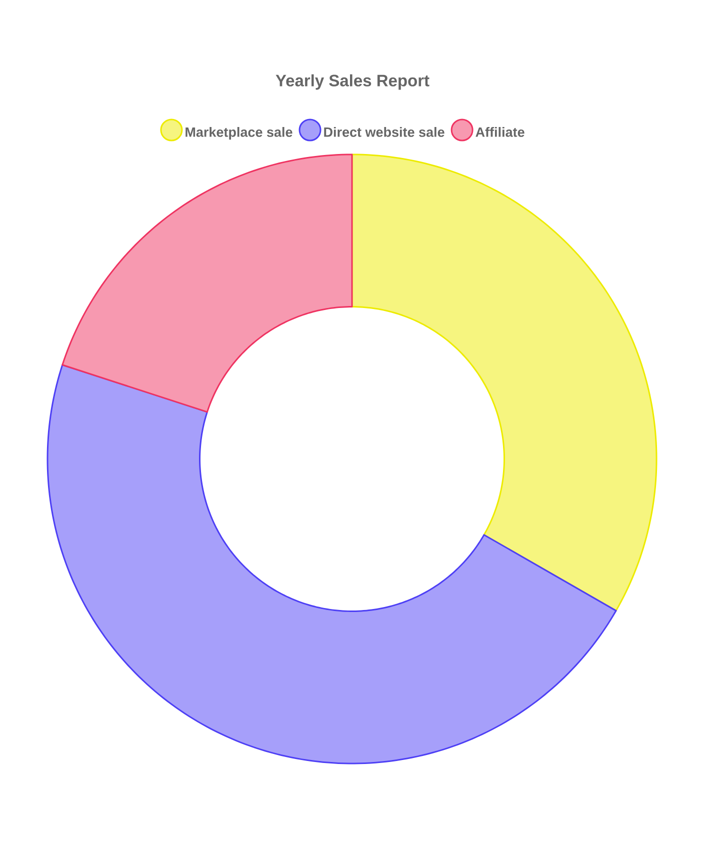 The height and width of the screenshot is (855, 711). What do you see at coordinates (384, 131) in the screenshot?
I see `legend-label: Direct website sale` at bounding box center [384, 131].